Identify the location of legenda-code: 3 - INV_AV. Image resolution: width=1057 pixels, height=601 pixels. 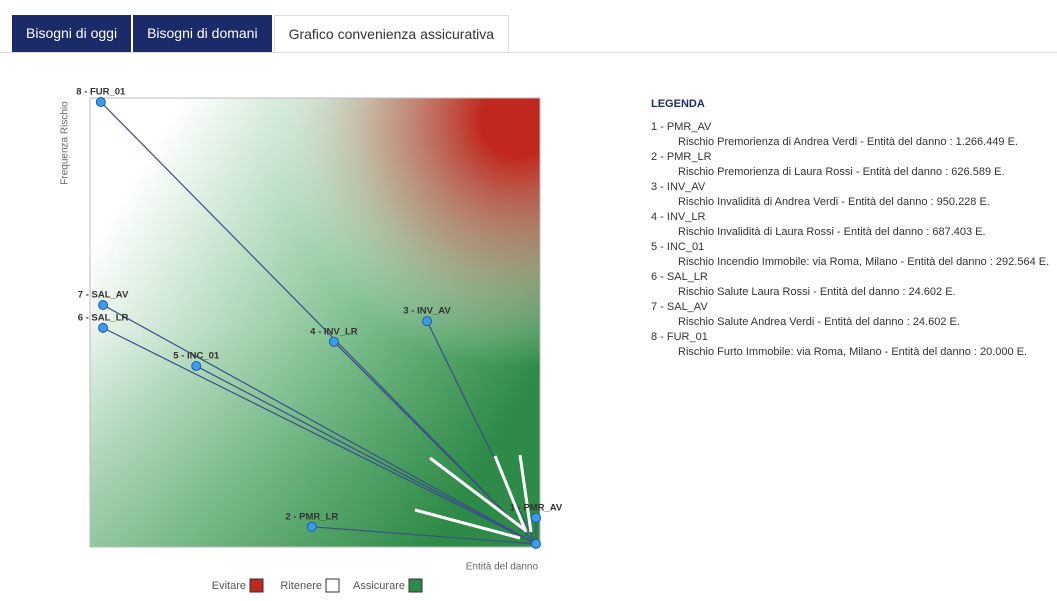
(678, 187).